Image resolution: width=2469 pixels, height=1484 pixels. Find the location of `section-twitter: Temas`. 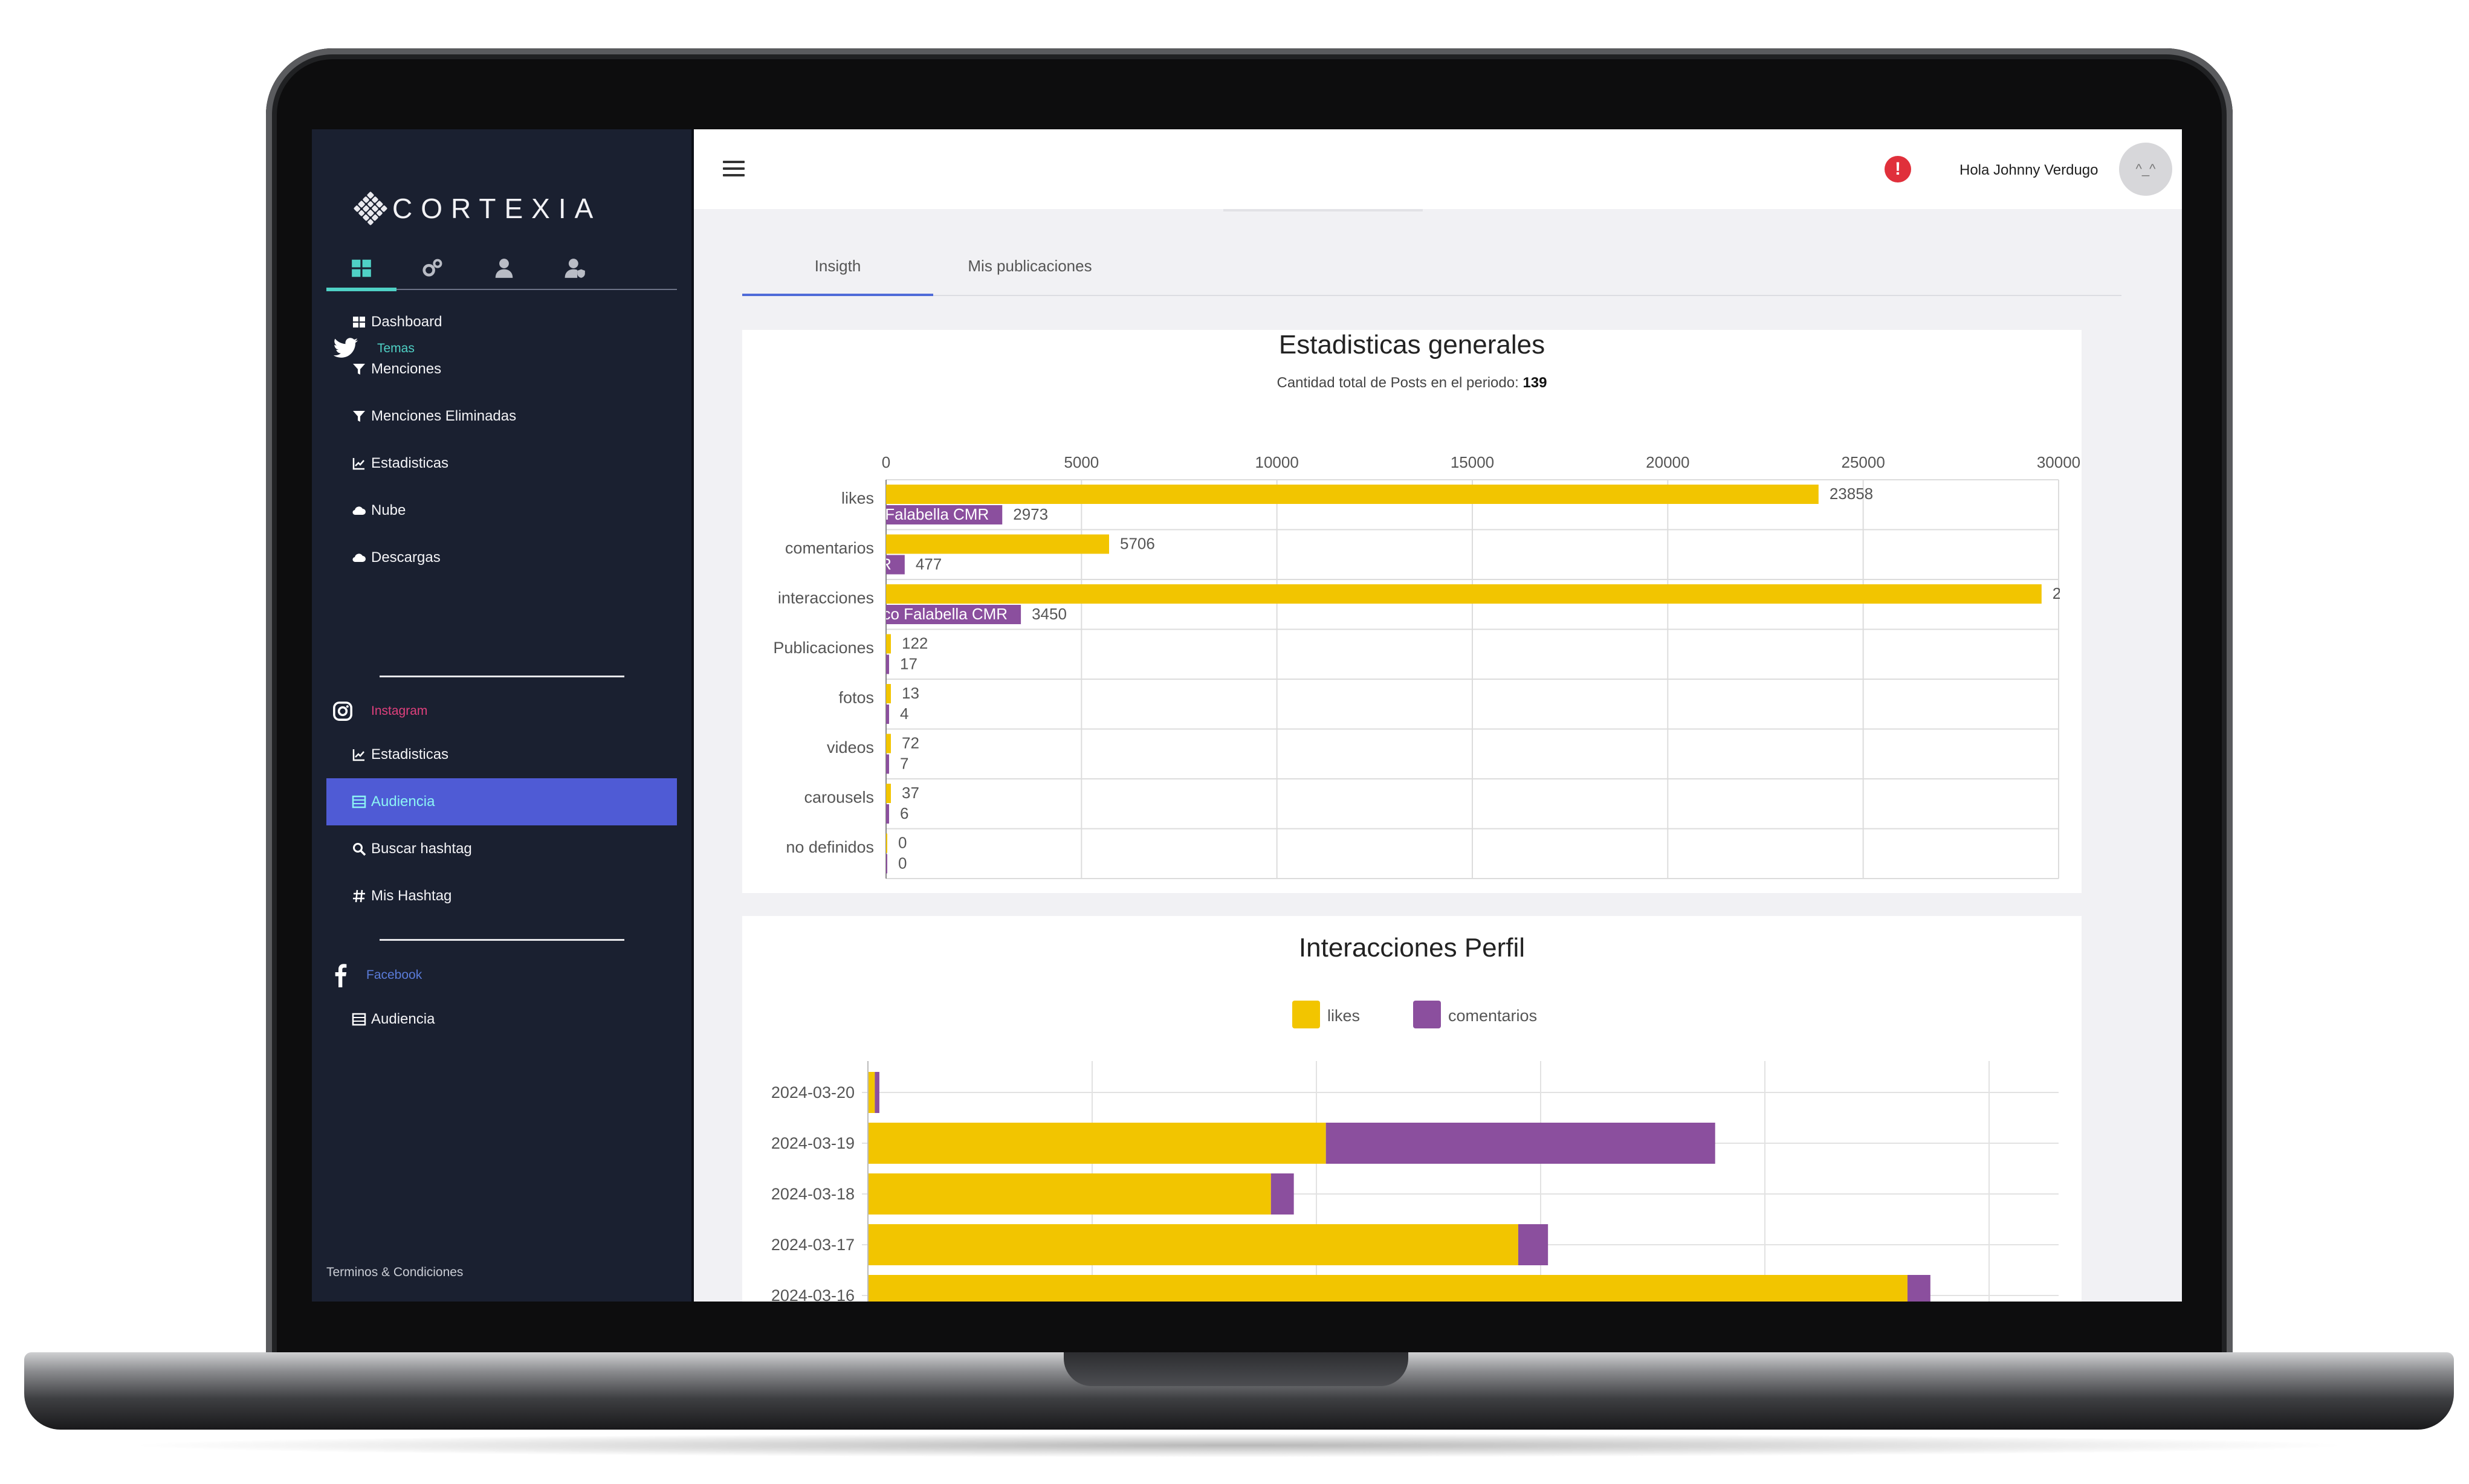

section-twitter: Temas is located at coordinates (373, 348).